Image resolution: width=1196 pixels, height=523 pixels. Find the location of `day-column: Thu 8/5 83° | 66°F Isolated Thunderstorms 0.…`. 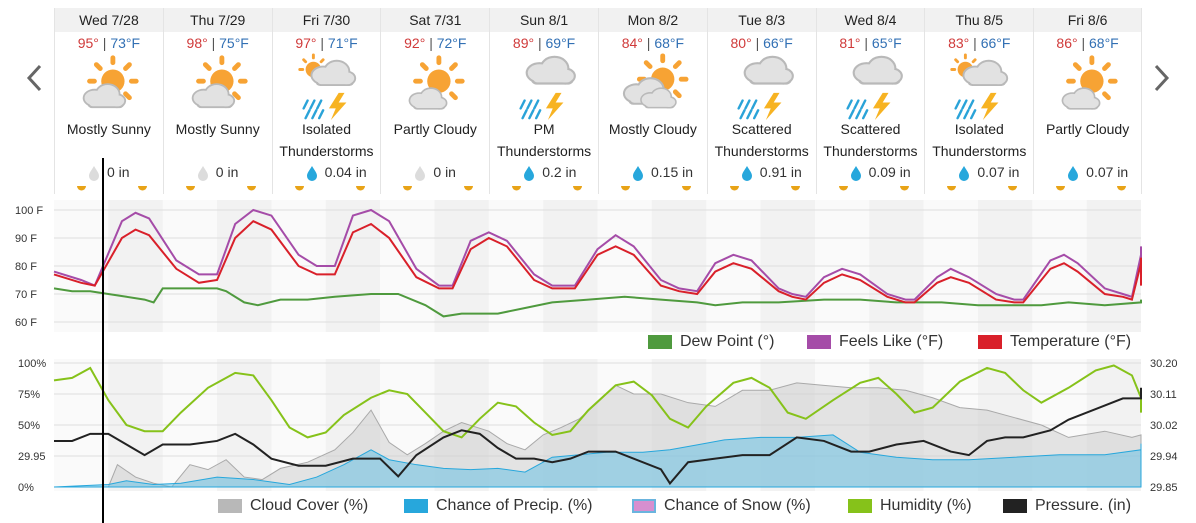

day-column: Thu 8/5 83° | 66°F Isolated Thunderstorms 0.… is located at coordinates (979, 101).